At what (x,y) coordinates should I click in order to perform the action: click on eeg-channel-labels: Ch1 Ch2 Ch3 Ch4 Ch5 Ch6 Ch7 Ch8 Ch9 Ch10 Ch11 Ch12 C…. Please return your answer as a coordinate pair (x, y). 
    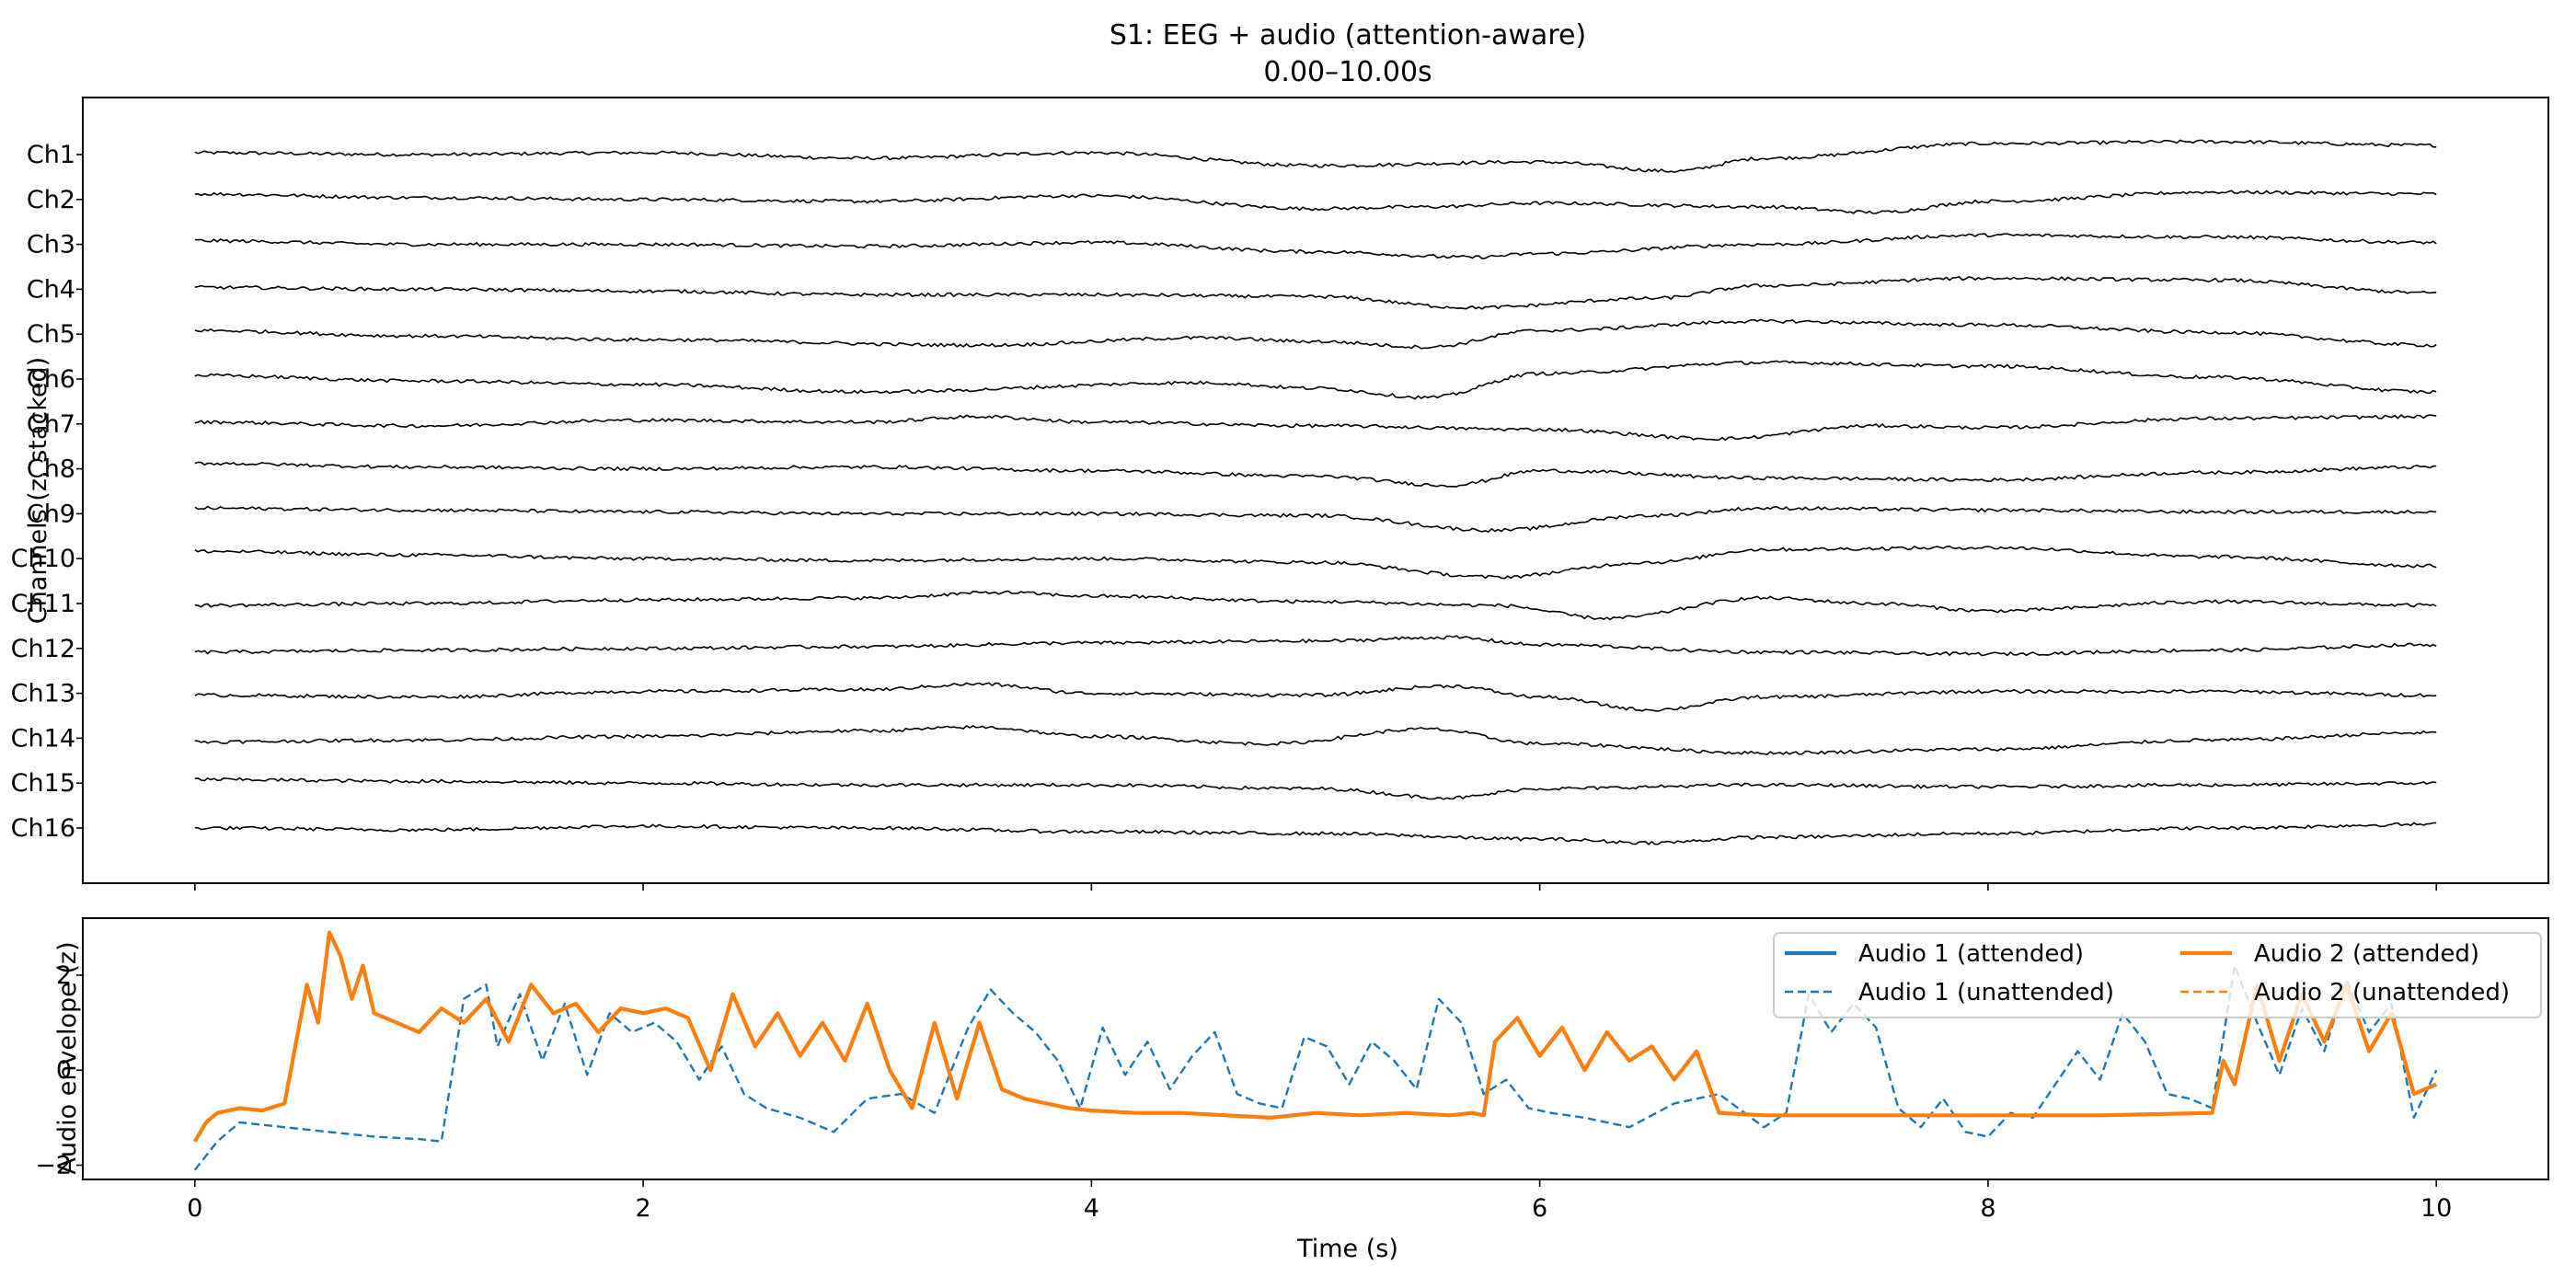
    Looking at the image, I should click on (47, 492).